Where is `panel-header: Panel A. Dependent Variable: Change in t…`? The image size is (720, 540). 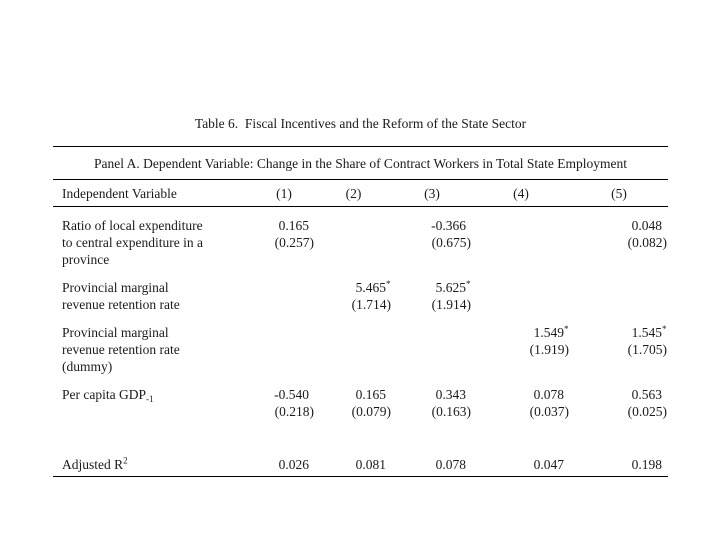 panel-header: Panel A. Dependent Variable: Change in t… is located at coordinates (361, 163).